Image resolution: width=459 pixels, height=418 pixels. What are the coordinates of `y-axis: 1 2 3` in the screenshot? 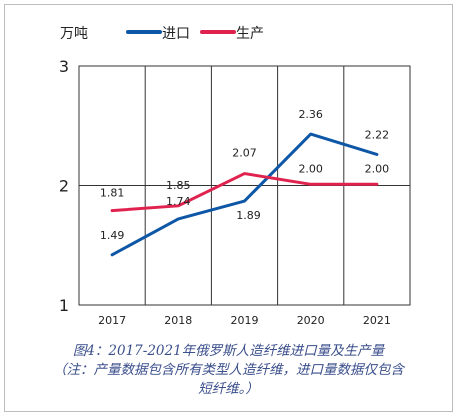 It's located at (64, 186).